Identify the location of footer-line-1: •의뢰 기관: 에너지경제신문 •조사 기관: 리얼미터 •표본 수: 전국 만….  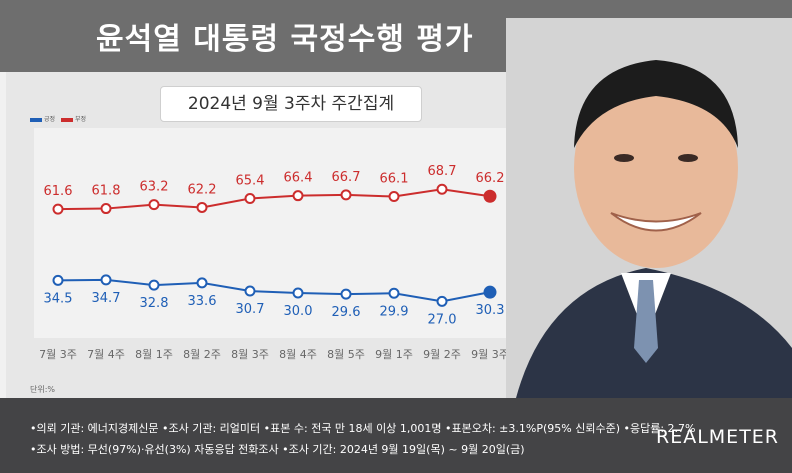
(363, 428).